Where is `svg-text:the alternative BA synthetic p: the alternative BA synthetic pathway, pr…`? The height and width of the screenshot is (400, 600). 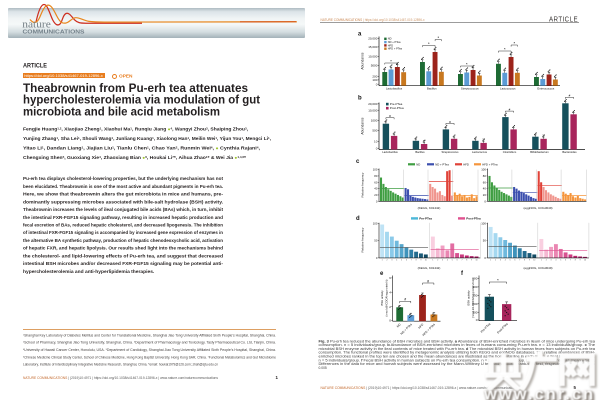 svg-text:the alternative BA synthetic p: the alternative BA synthetic pathway, pr… is located at coordinates (123, 241).